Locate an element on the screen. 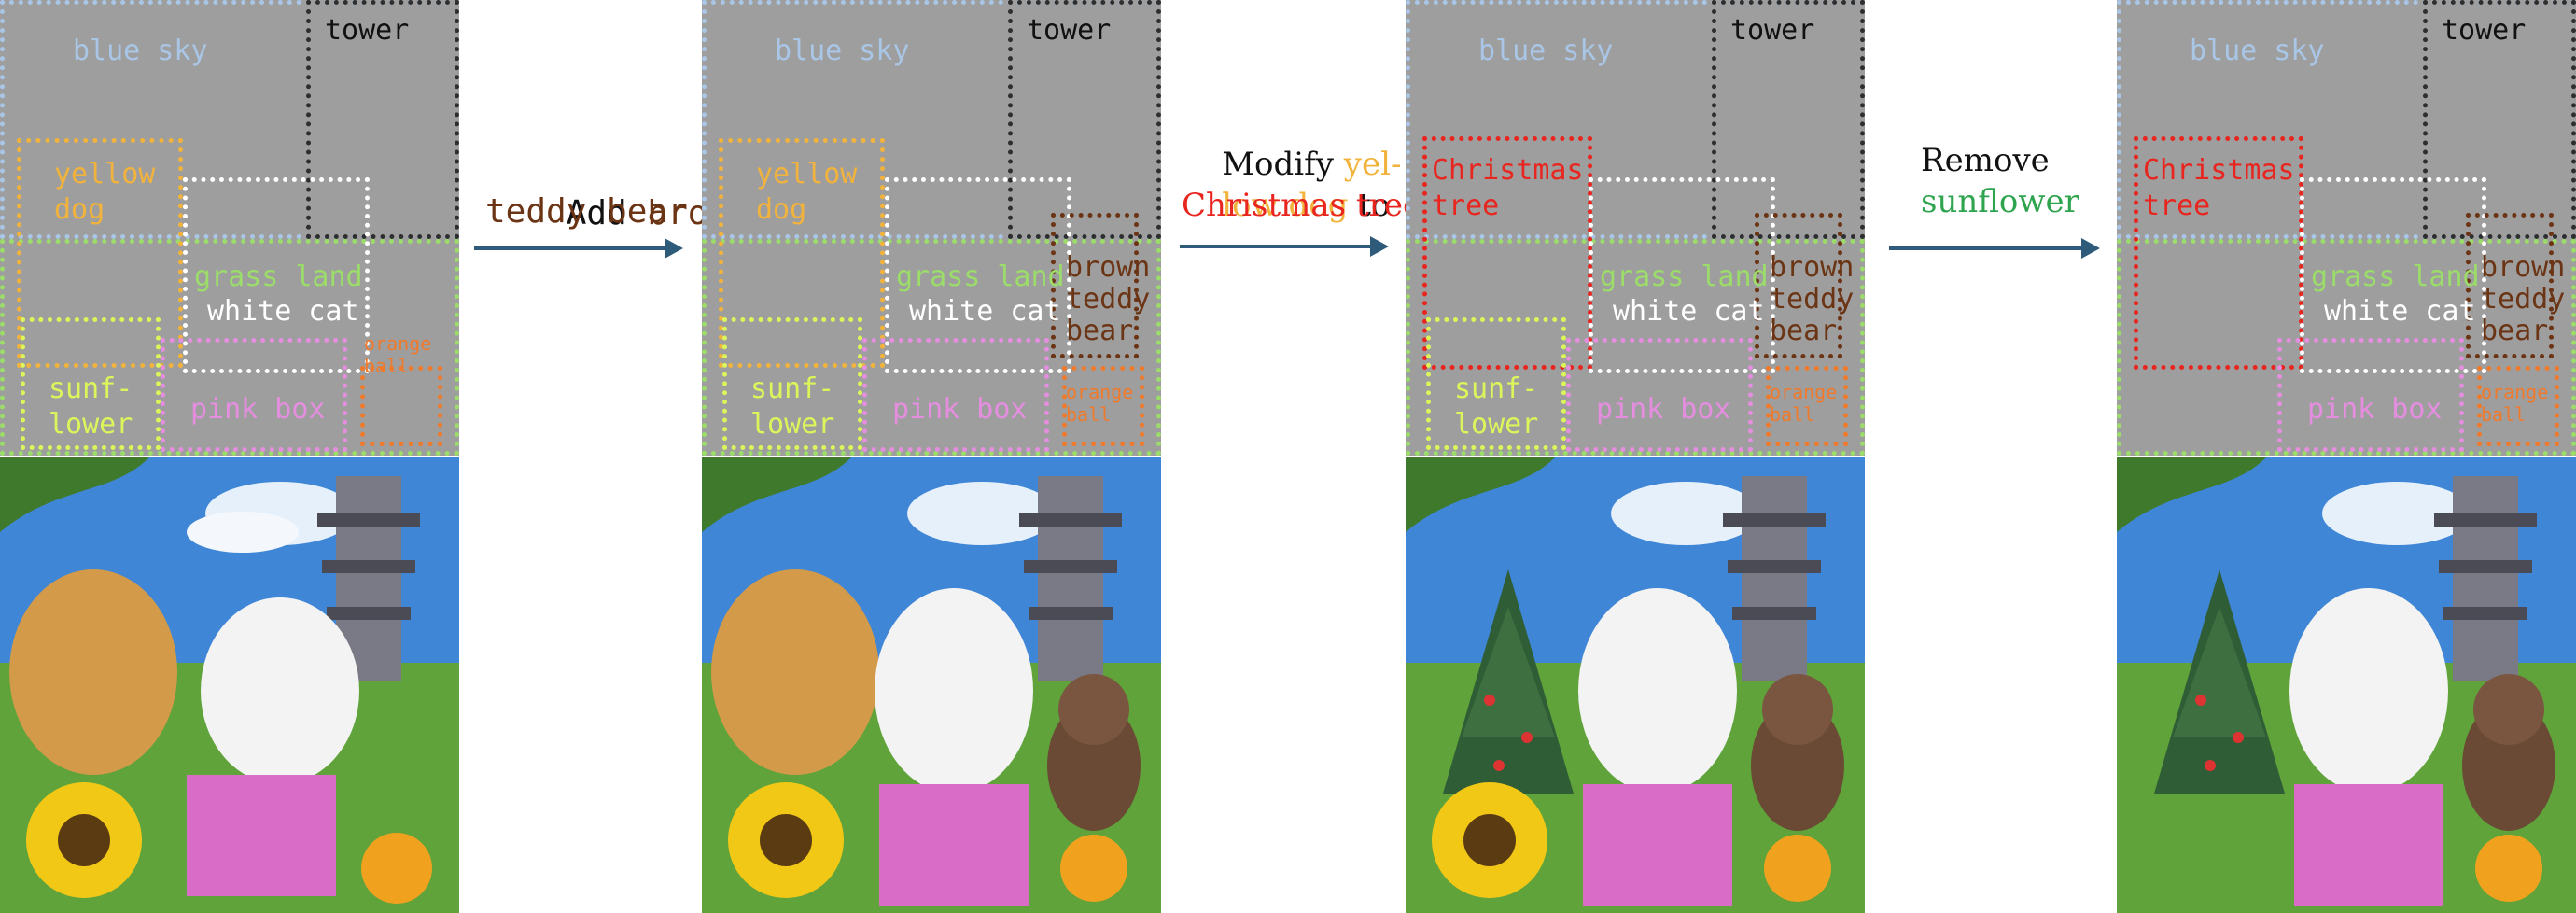  modify-verb: Modify is located at coordinates (1283, 164).